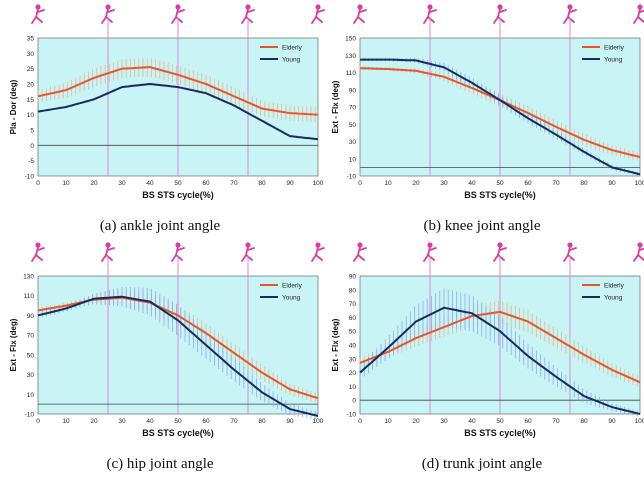  What do you see at coordinates (353, 346) in the screenshot?
I see `y-tick-label: 40` at bounding box center [353, 346].